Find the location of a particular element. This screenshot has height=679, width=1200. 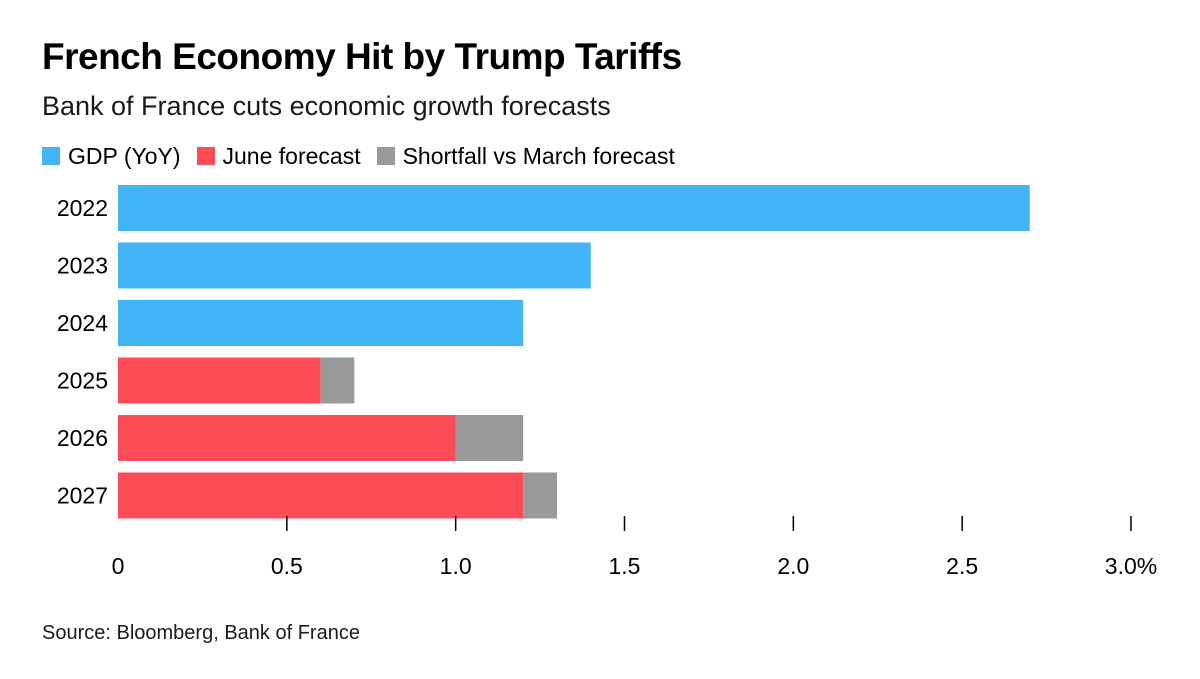

legend-label-gdp: GDP (YoY) is located at coordinates (124, 155).